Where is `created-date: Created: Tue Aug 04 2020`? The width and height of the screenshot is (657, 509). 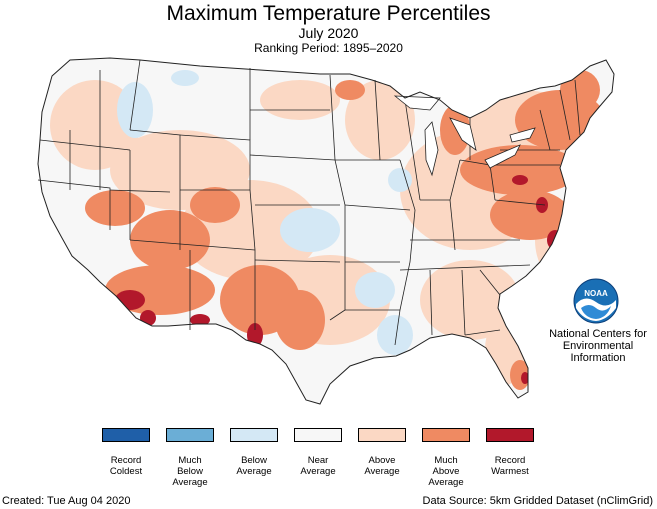
created-date: Created: Tue Aug 04 2020 is located at coordinates (66, 501).